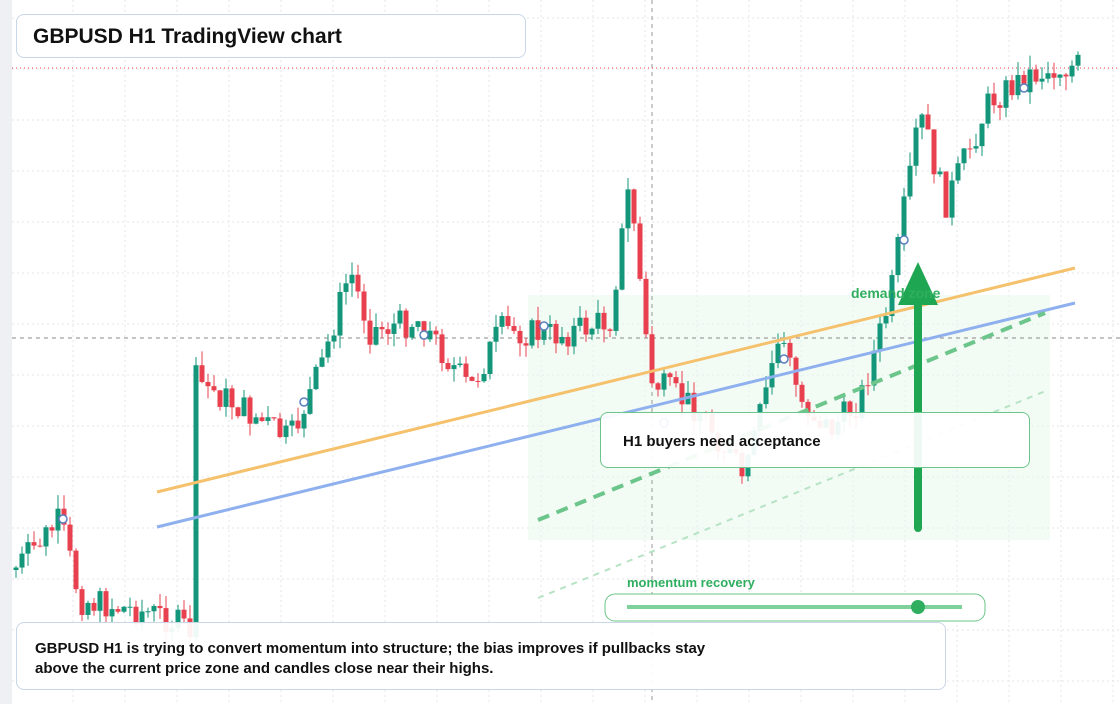  Describe the element at coordinates (6, 352) in the screenshot. I see `left-bar` at that location.